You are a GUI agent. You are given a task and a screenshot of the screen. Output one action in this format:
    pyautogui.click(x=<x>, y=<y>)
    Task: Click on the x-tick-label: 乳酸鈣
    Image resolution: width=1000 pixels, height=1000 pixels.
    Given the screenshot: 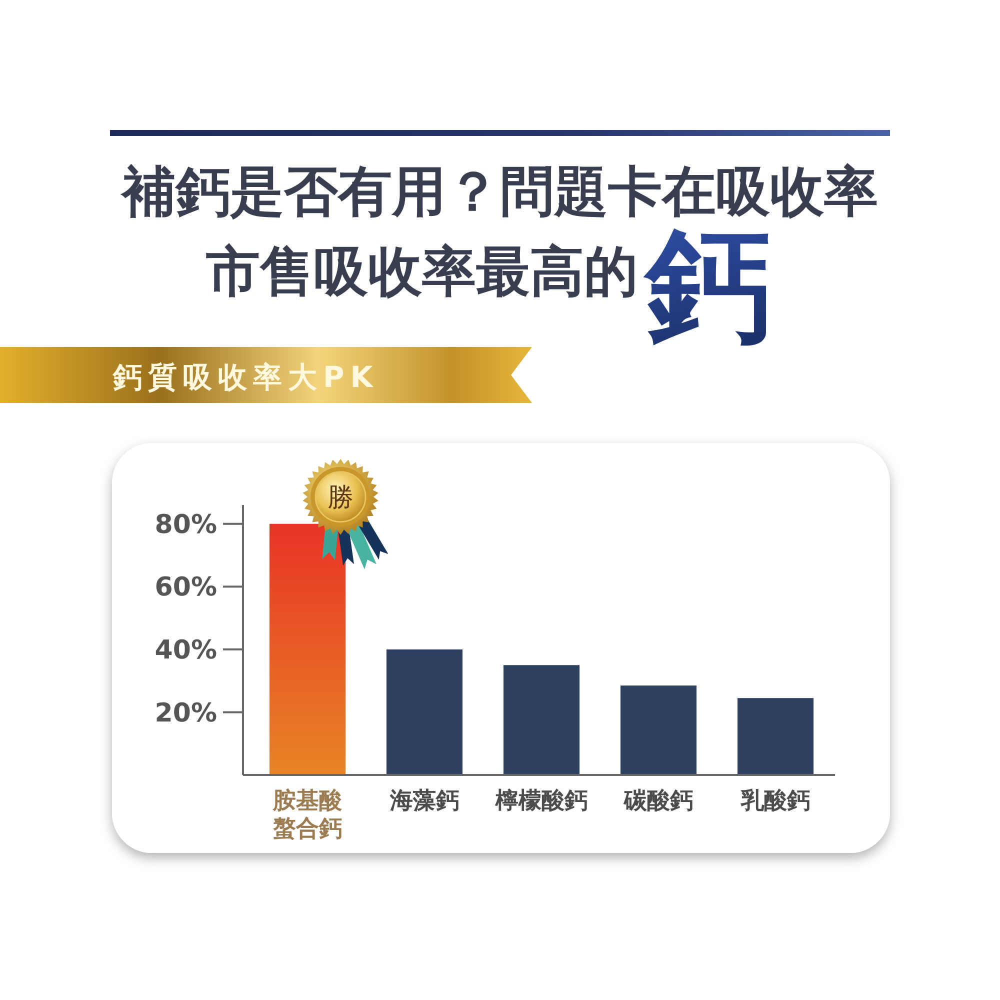 What is the action you would take?
    pyautogui.click(x=775, y=800)
    